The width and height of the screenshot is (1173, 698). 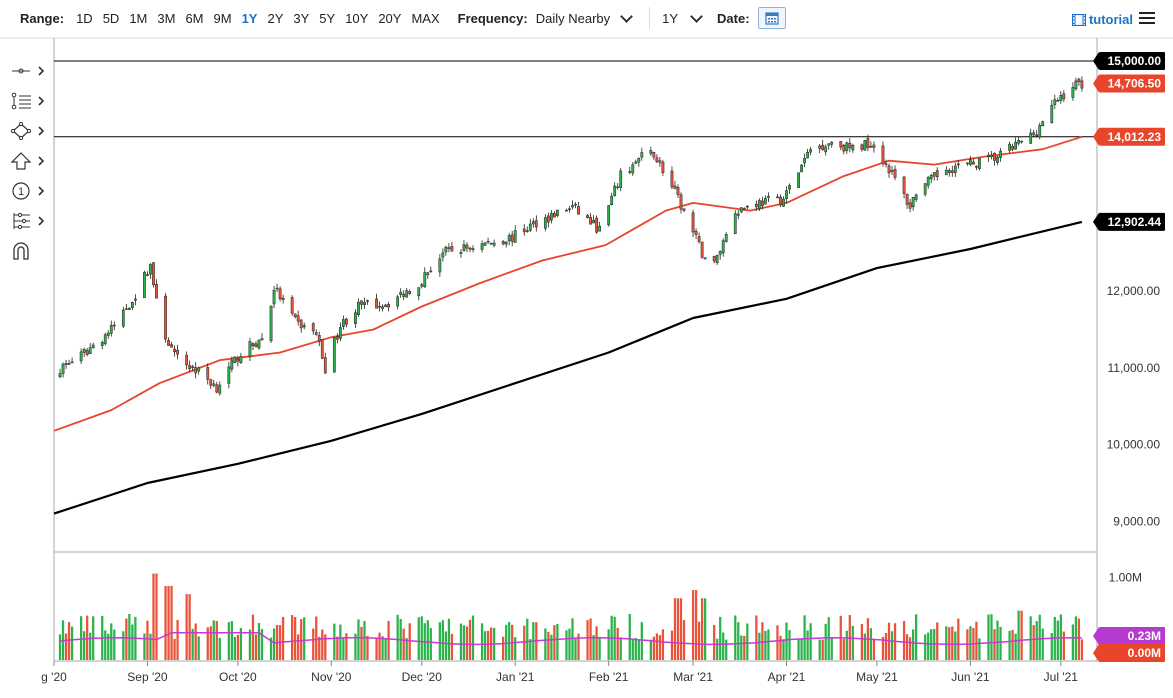 What do you see at coordinates (1147, 18) in the screenshot?
I see `menu-icon` at bounding box center [1147, 18].